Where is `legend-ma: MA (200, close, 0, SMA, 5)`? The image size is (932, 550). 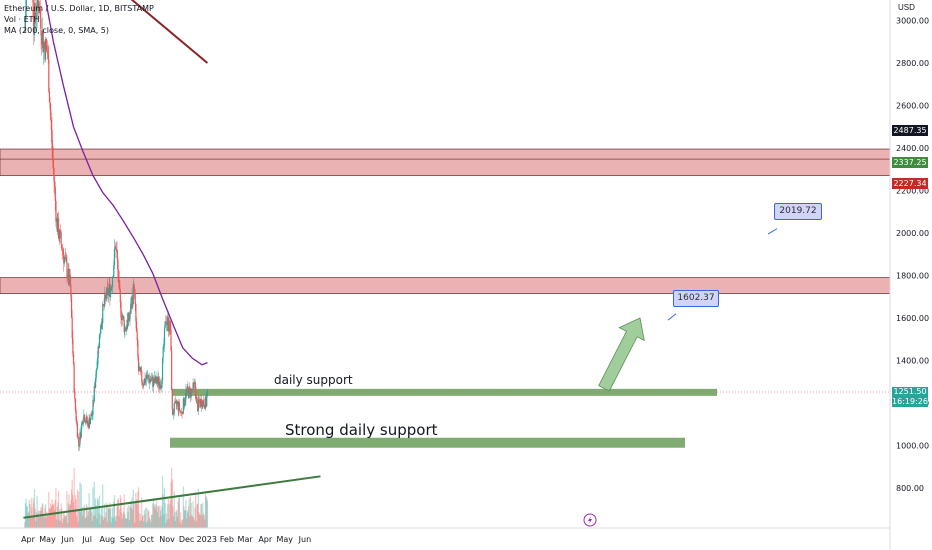 legend-ma: MA (200, close, 0, SMA, 5) is located at coordinates (57, 30).